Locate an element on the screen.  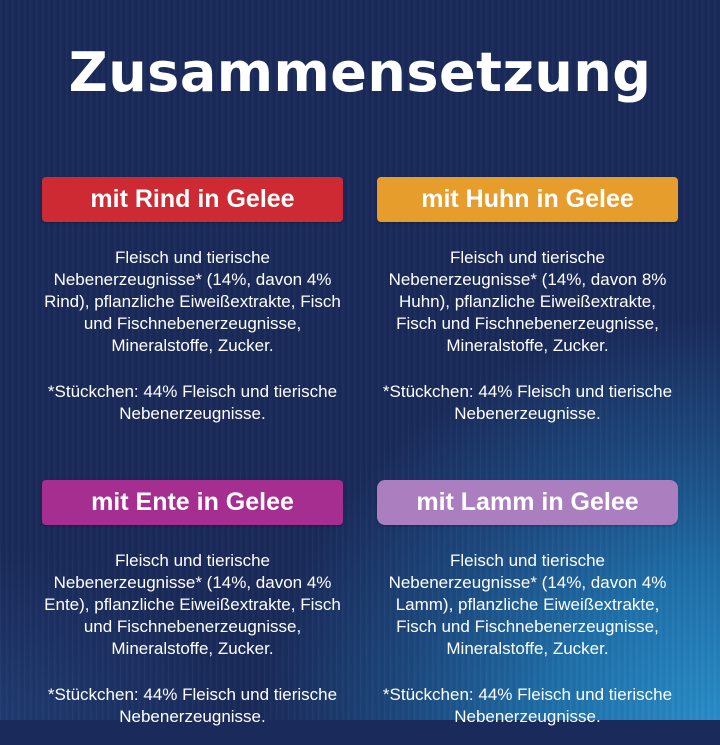
variety-banner-lamm: mit Lamm in Gelee is located at coordinates (527, 502).